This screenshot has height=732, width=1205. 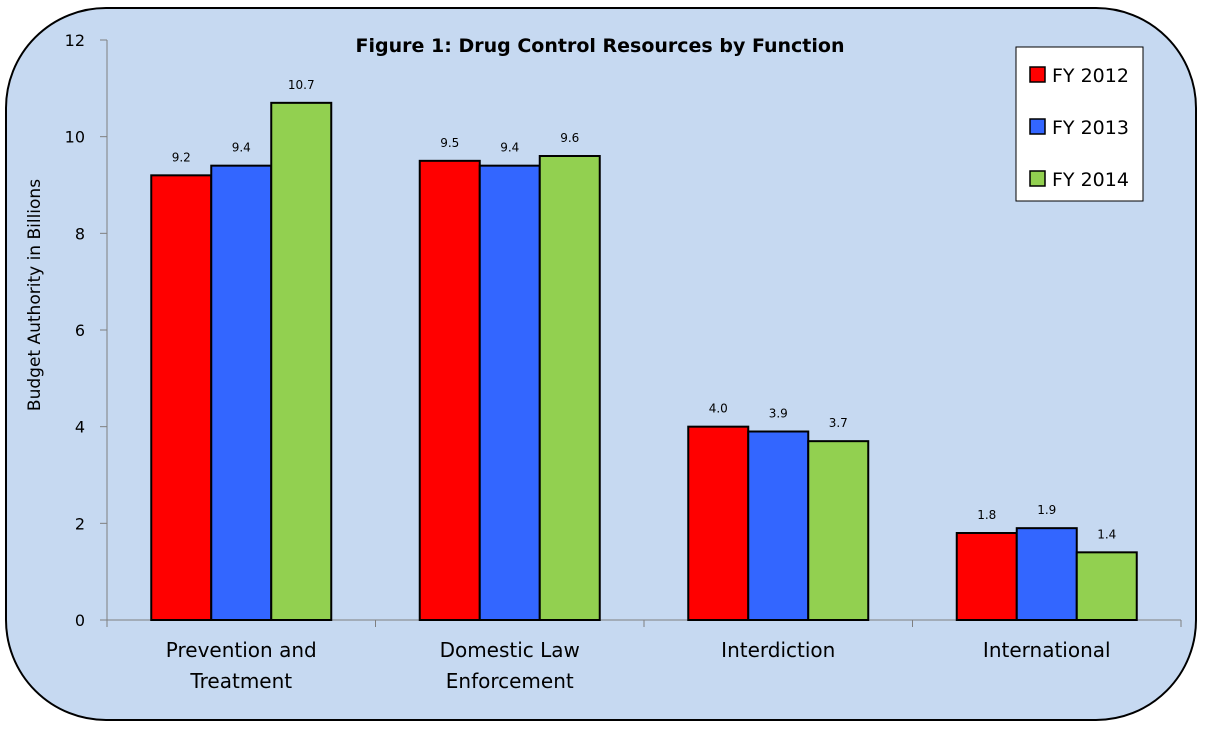 What do you see at coordinates (838, 423) in the screenshot?
I see `bar-data-label: 3.7` at bounding box center [838, 423].